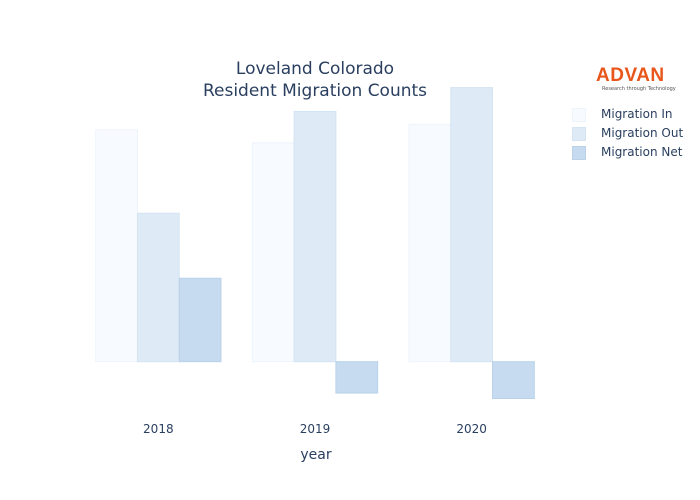 The width and height of the screenshot is (700, 500). What do you see at coordinates (315, 69) in the screenshot?
I see `chart-title-line-1: Loveland Colorado` at bounding box center [315, 69].